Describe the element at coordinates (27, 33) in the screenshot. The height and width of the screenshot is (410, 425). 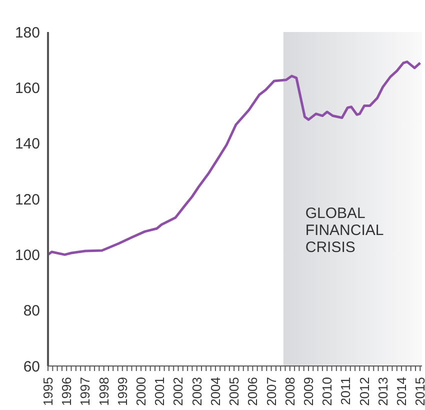
I see `y-tick-label: 180` at that location.